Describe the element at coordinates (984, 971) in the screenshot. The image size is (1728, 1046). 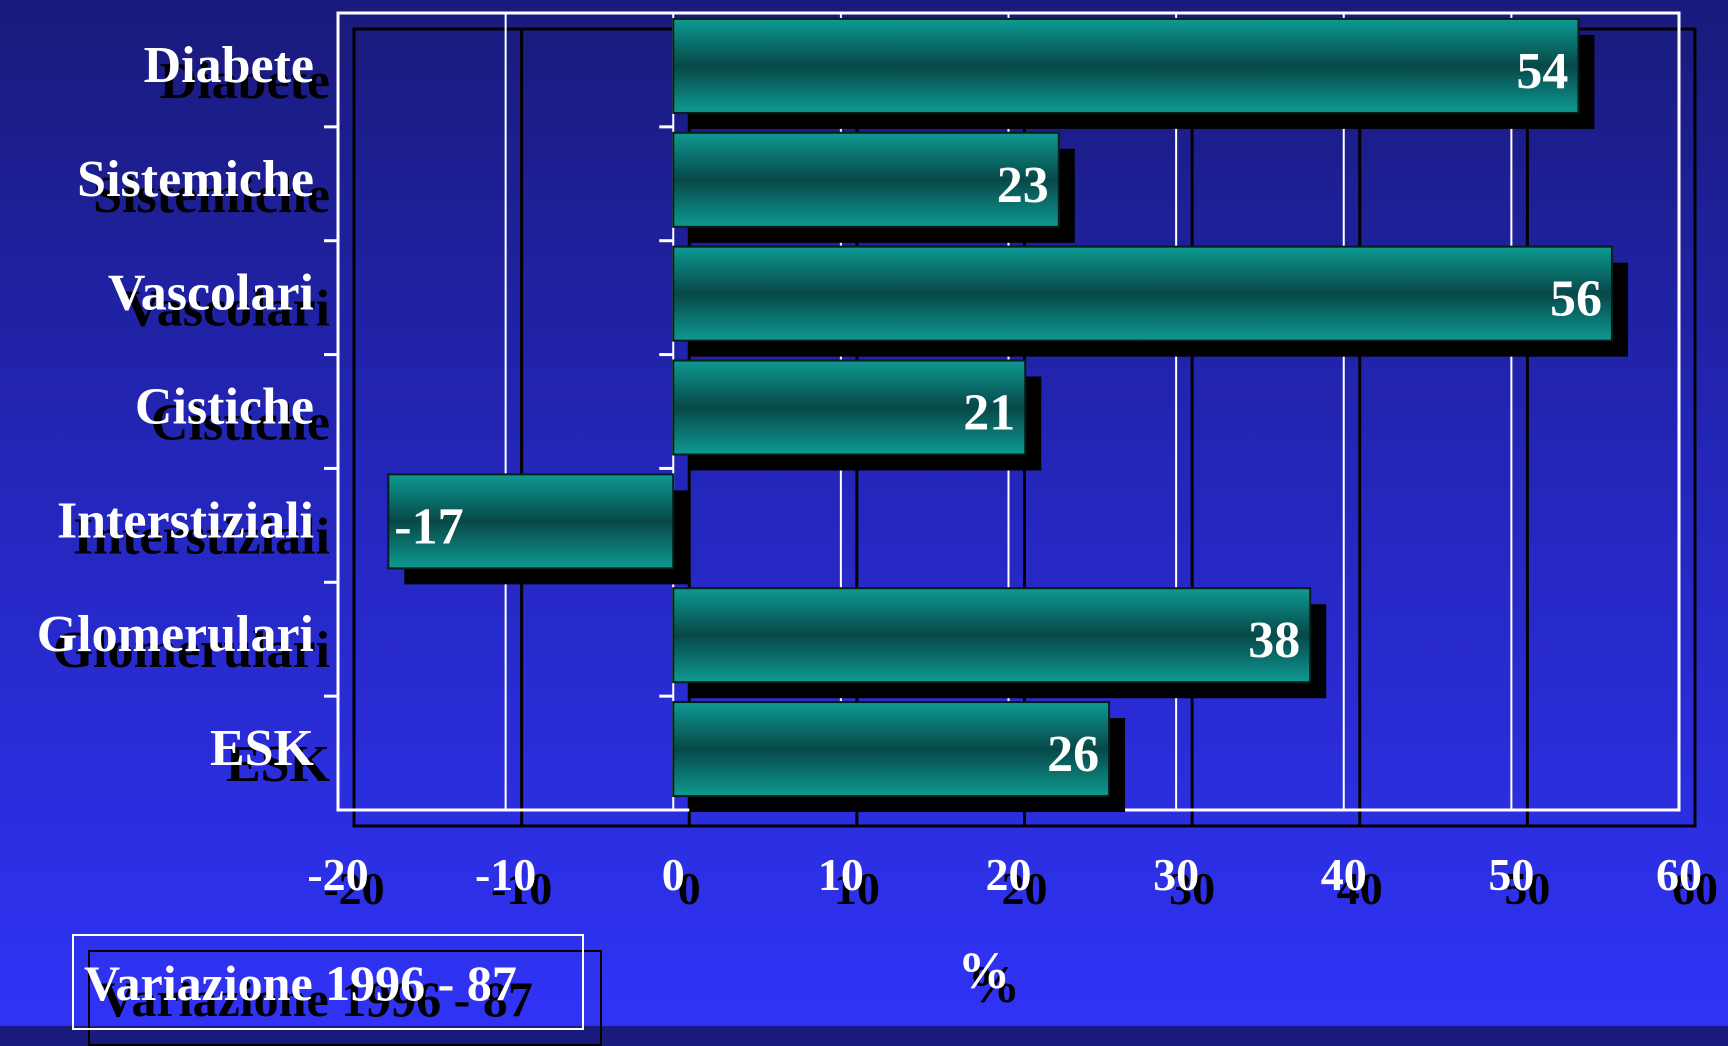
I see `x-axis-label: %` at that location.